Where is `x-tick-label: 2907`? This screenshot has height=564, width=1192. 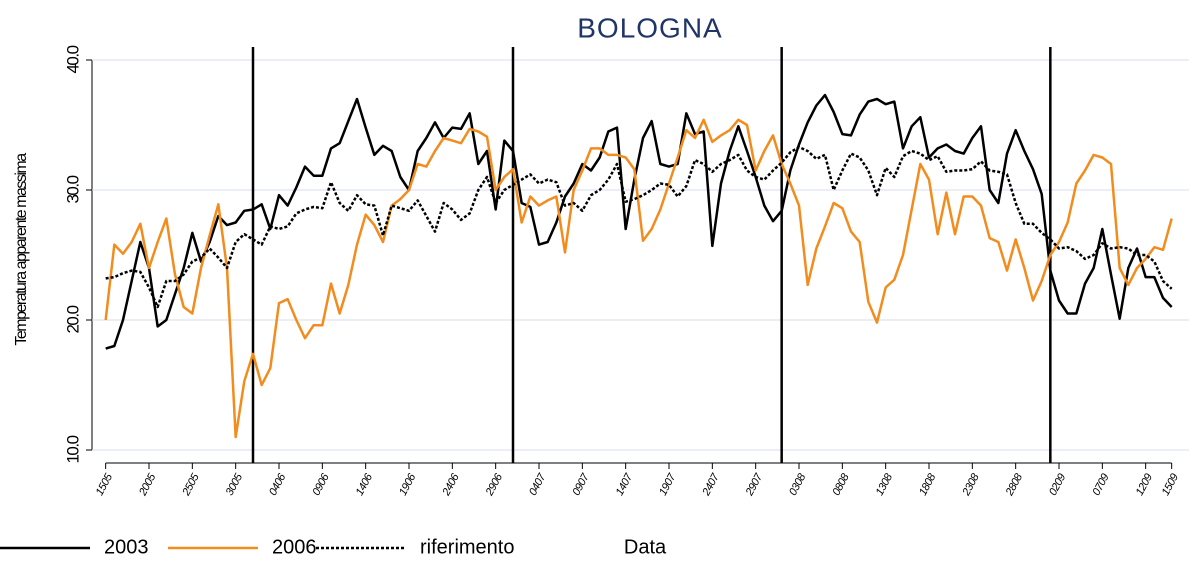
x-tick-label: 2907 is located at coordinates (754, 485).